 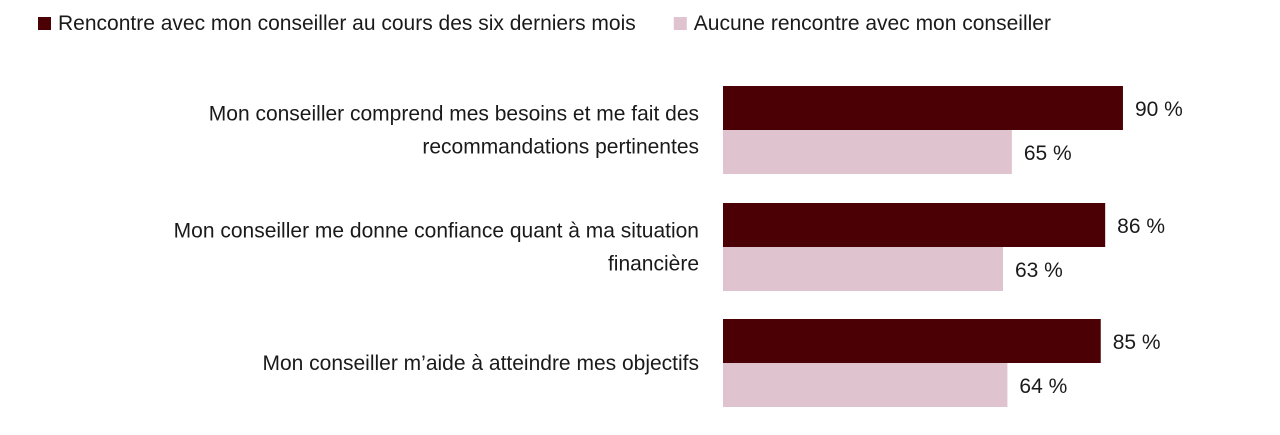 What do you see at coordinates (872, 23) in the screenshot?
I see `legend-label-1: Aucune rencontre avec mon conseiller` at bounding box center [872, 23].